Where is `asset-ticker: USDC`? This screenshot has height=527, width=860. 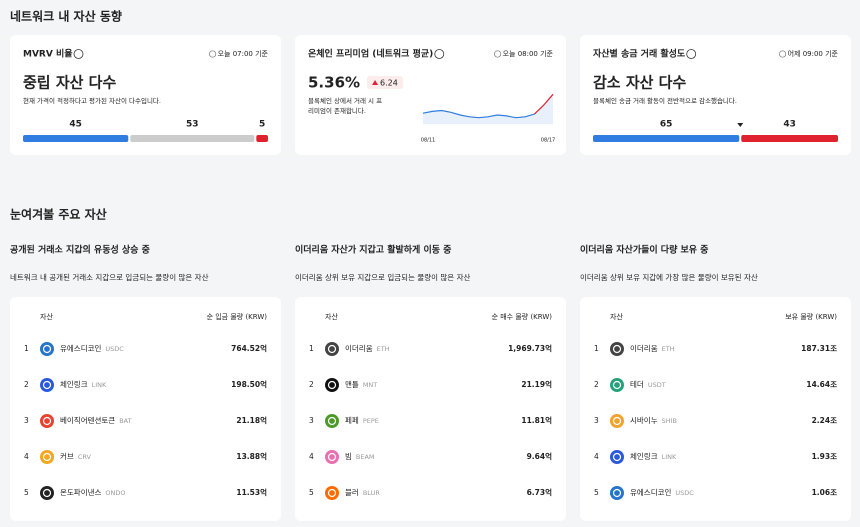
asset-ticker: USDC is located at coordinates (684, 493).